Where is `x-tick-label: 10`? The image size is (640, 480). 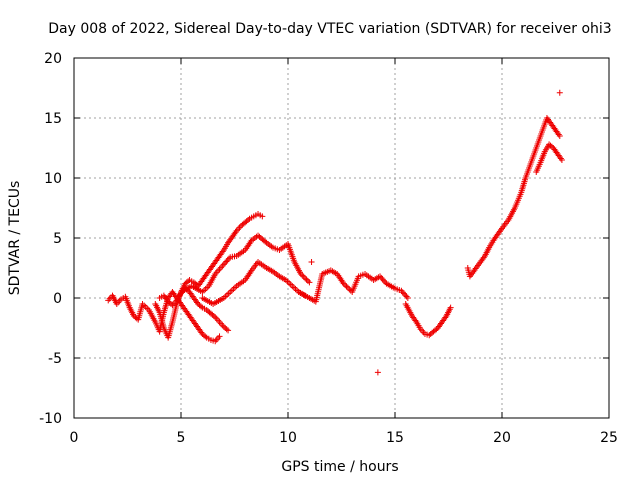 x-tick-label: 10 is located at coordinates (288, 438).